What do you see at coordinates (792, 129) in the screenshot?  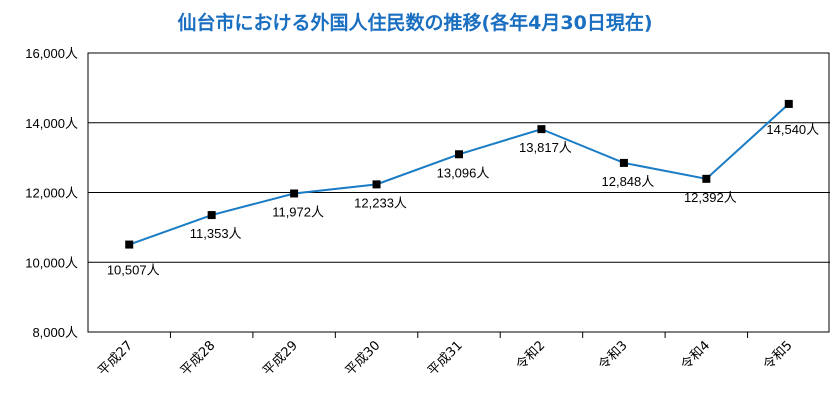 I see `data-label: 14,540人` at bounding box center [792, 129].